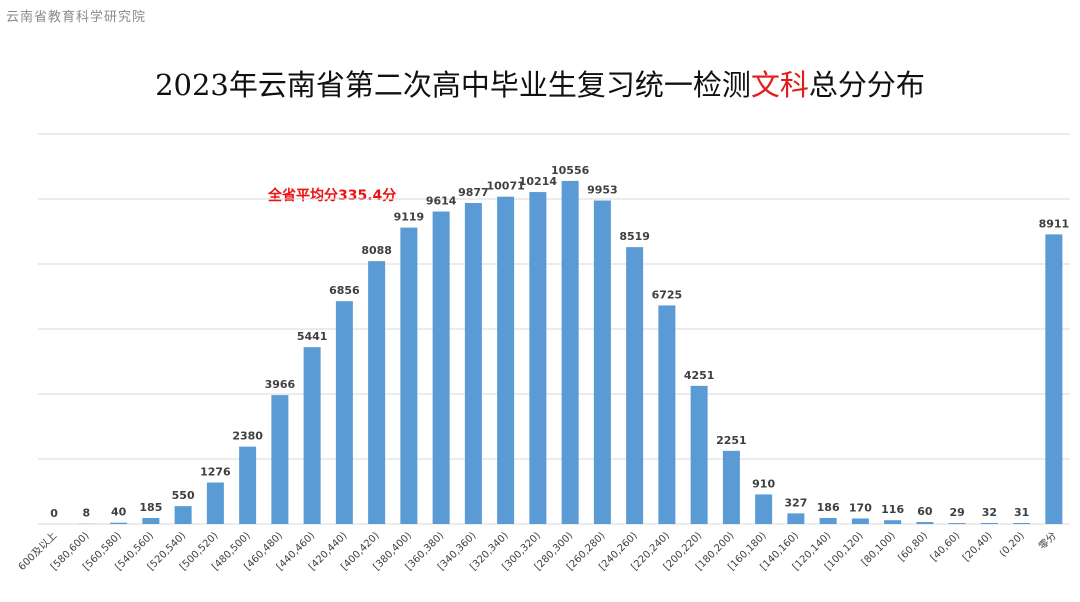  What do you see at coordinates (860, 507) in the screenshot?
I see `data-label: 170` at bounding box center [860, 507].